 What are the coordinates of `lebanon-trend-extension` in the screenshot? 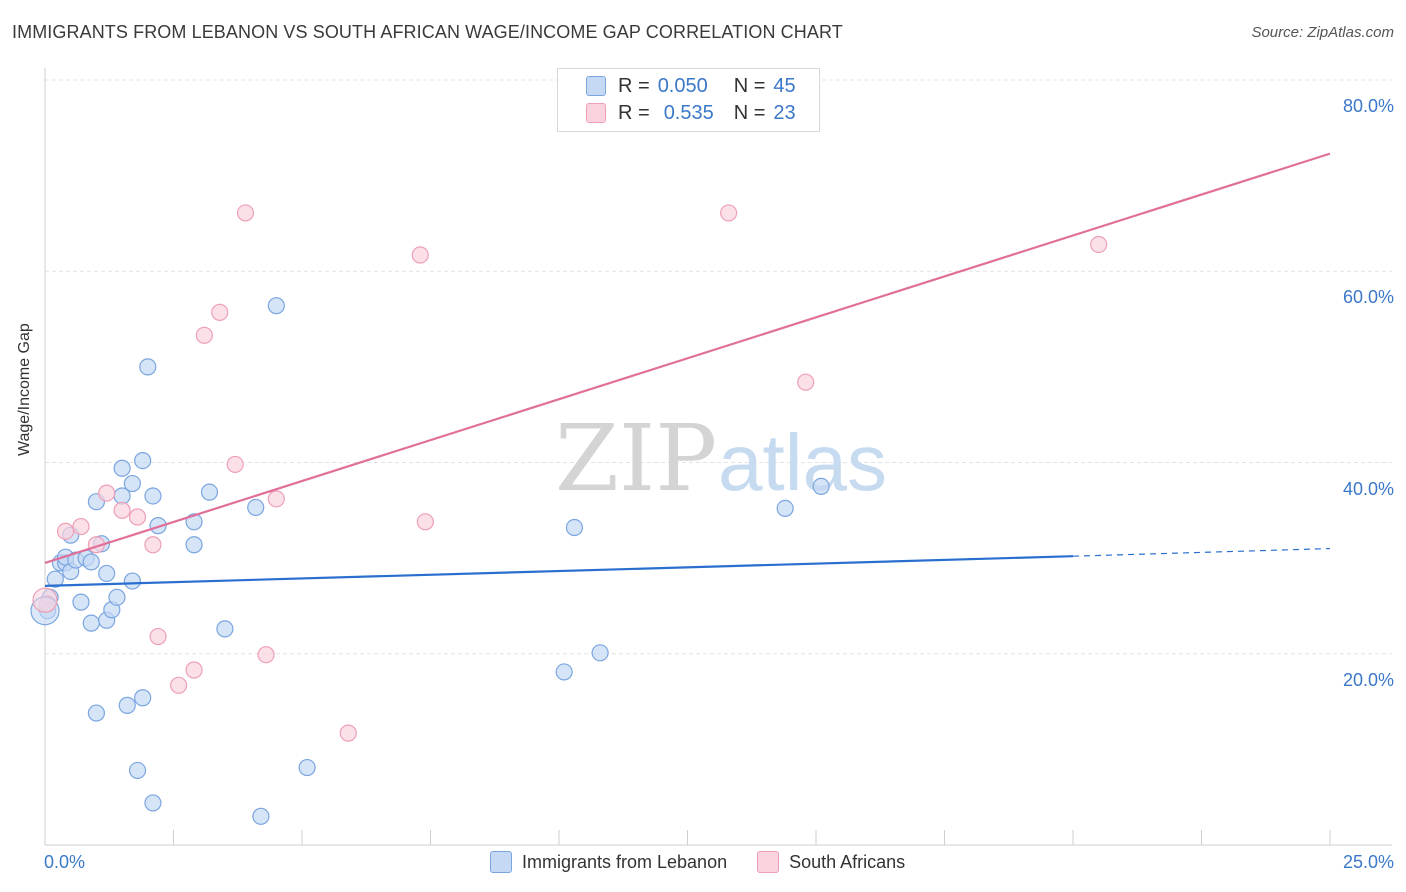 It's located at (1201, 552).